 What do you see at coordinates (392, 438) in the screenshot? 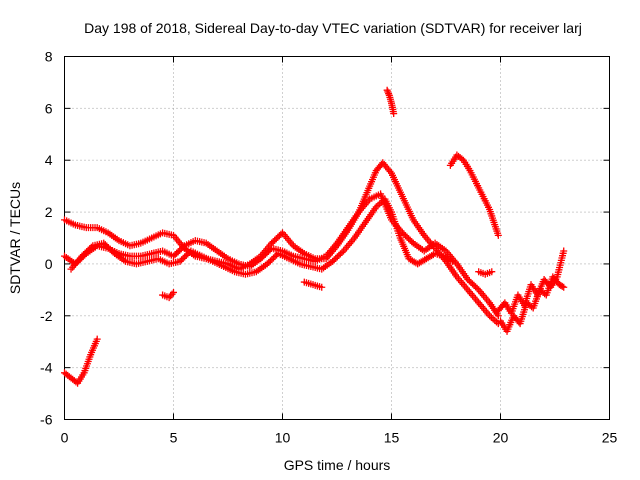
I see `x-tick-label: 15` at bounding box center [392, 438].